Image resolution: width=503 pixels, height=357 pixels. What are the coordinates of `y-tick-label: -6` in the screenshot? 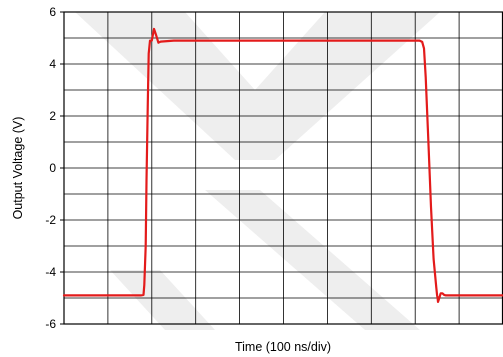 It's located at (50, 324).